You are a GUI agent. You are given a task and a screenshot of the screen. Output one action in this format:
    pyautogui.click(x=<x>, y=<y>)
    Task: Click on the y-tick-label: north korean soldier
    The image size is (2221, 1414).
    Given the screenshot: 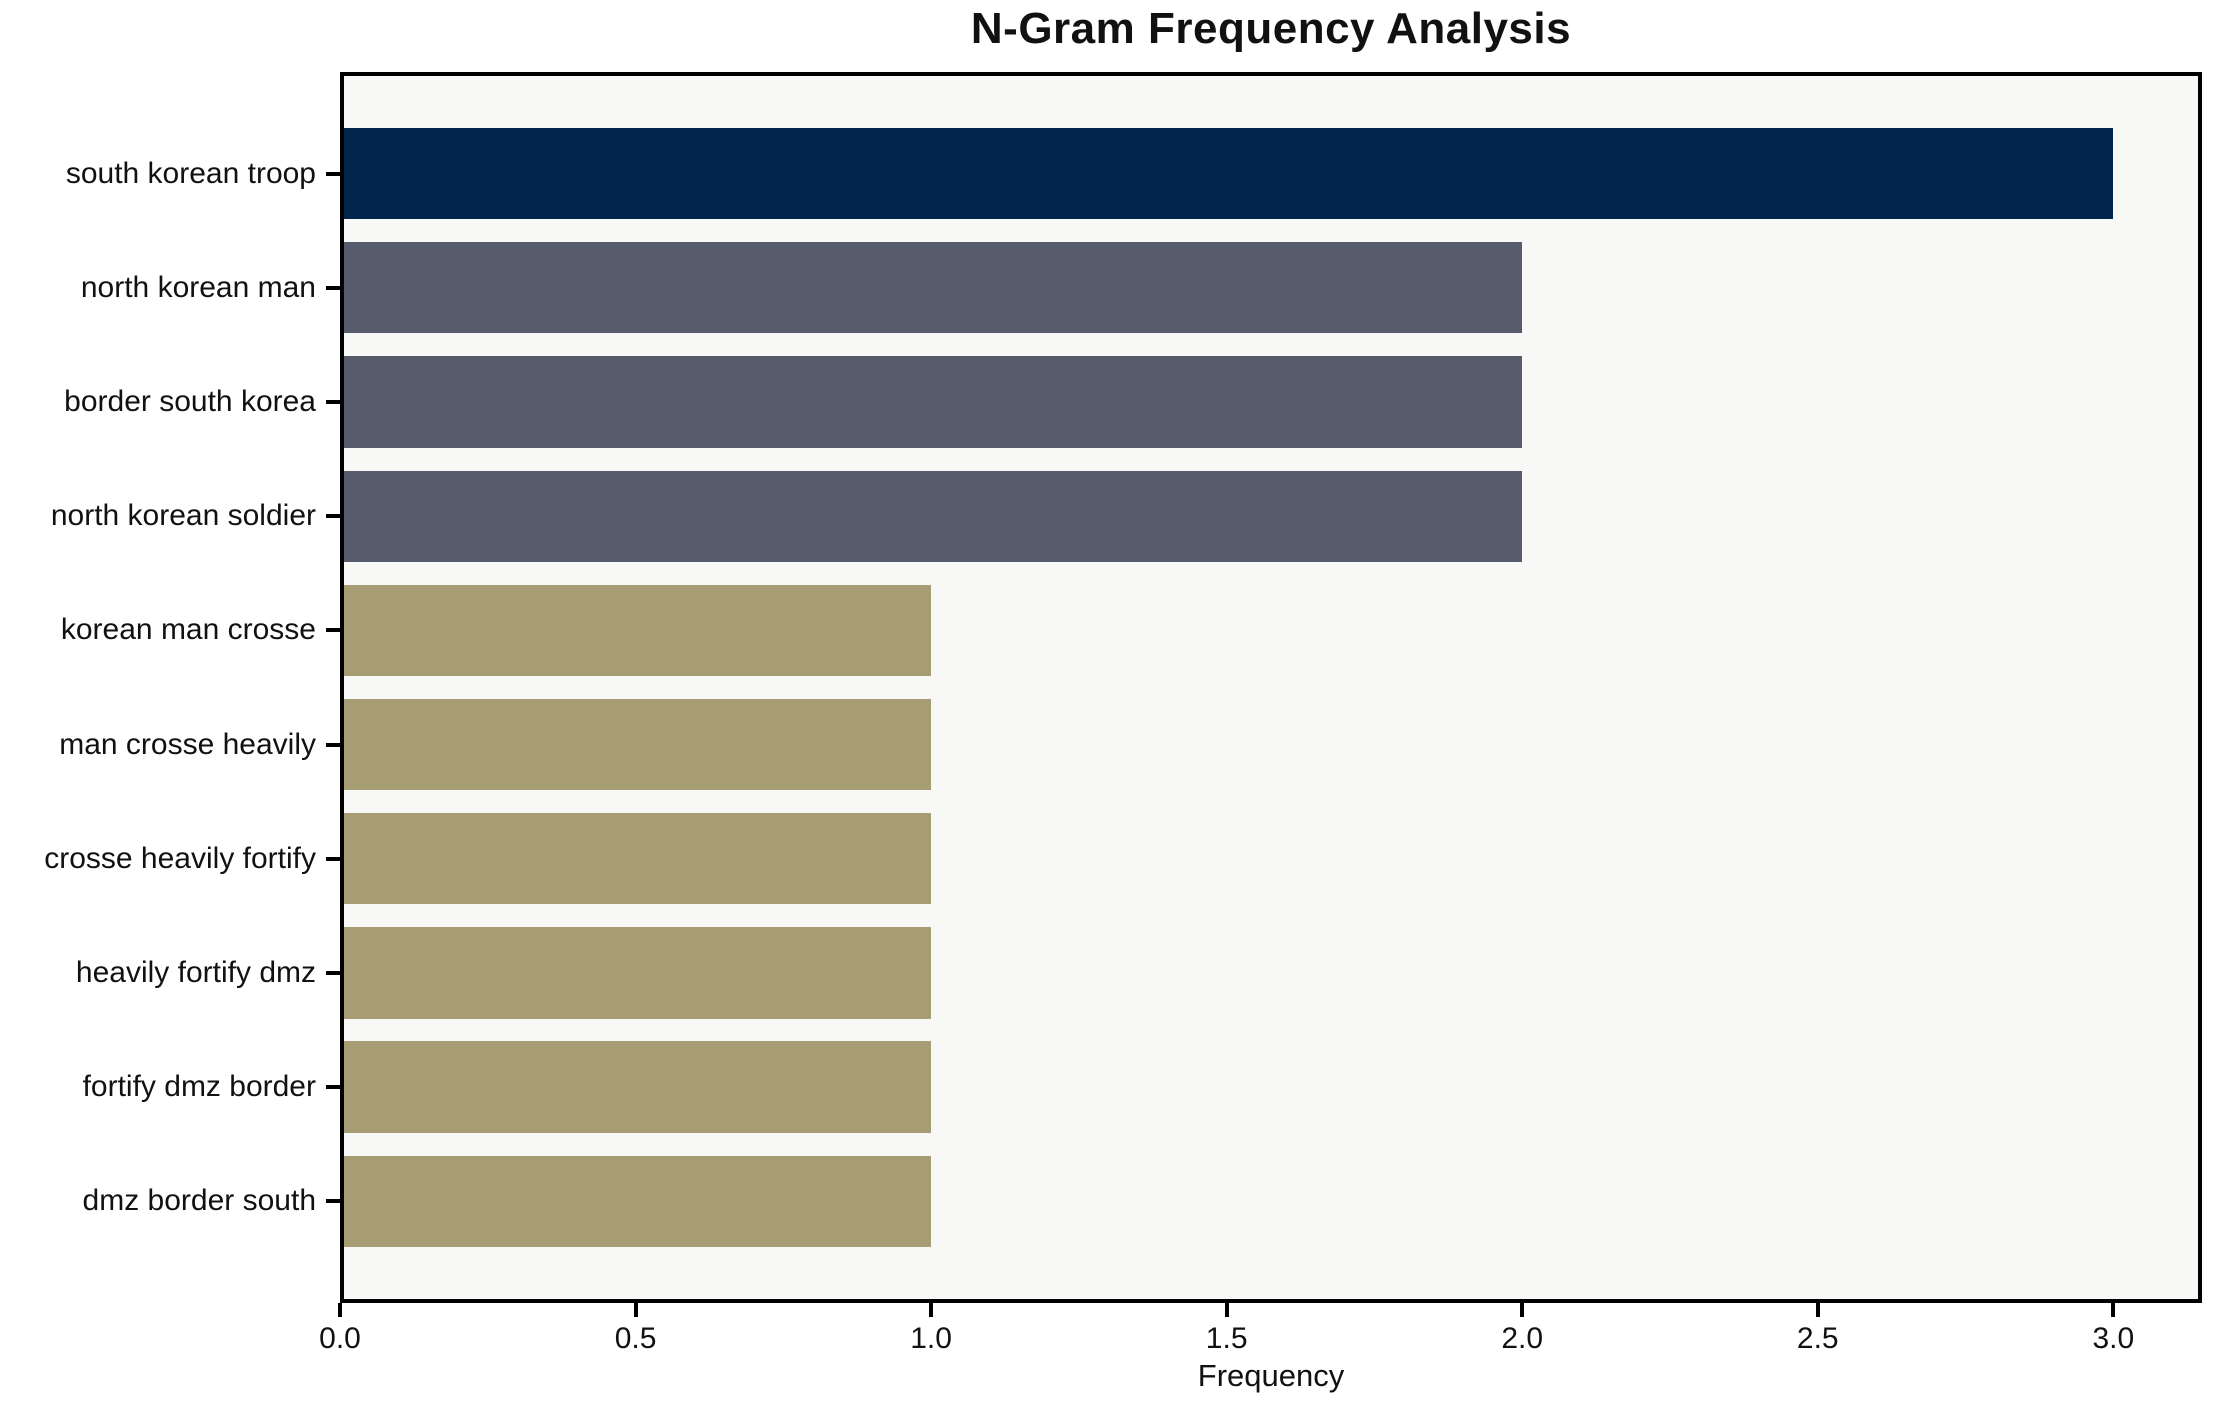 What is the action you would take?
    pyautogui.click(x=183, y=516)
    